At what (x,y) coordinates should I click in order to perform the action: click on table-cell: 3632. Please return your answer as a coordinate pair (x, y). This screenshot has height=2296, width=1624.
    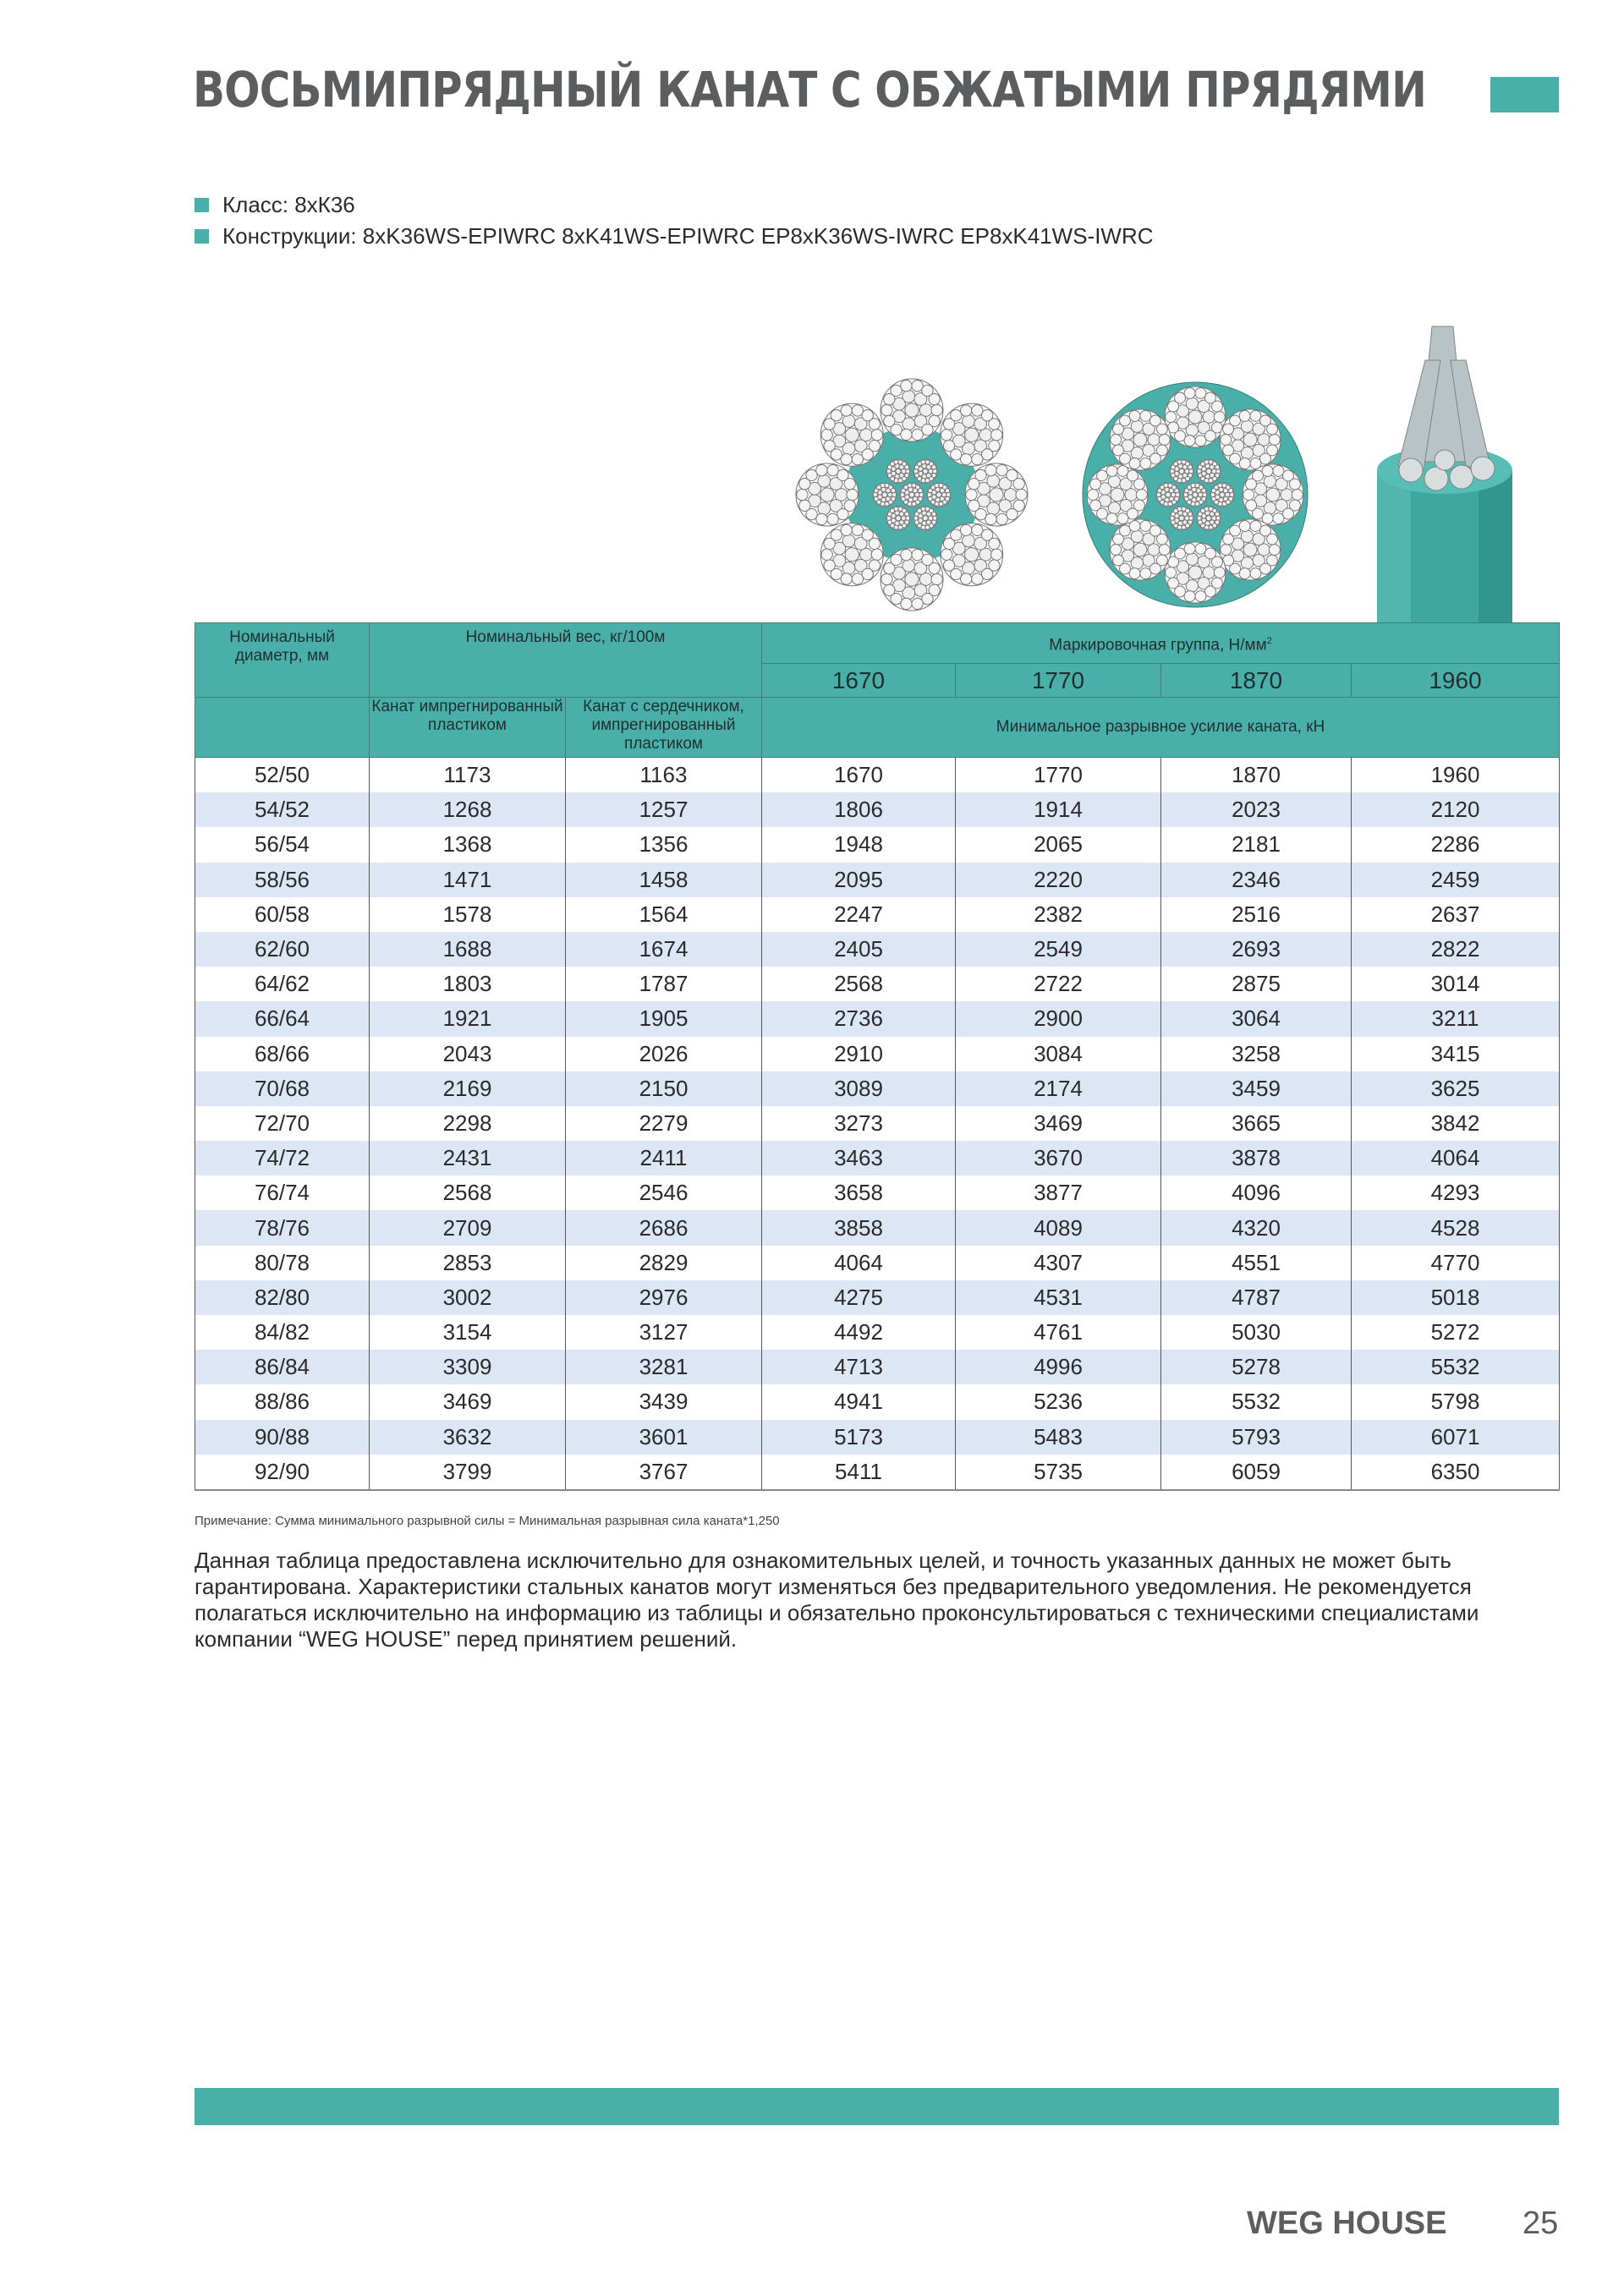
    Looking at the image, I should click on (467, 1437).